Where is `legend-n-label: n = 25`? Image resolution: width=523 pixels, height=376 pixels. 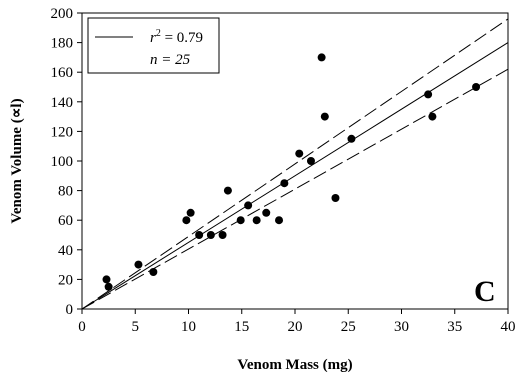 legend-n-label: n = 25 is located at coordinates (170, 60).